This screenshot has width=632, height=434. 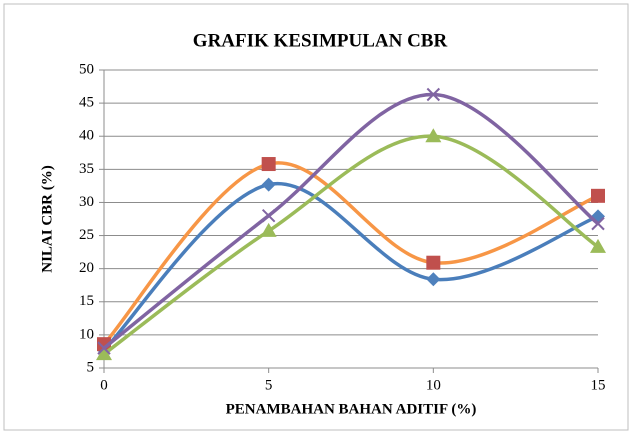 What do you see at coordinates (86, 202) in the screenshot?
I see `y-tick-label: 30` at bounding box center [86, 202].